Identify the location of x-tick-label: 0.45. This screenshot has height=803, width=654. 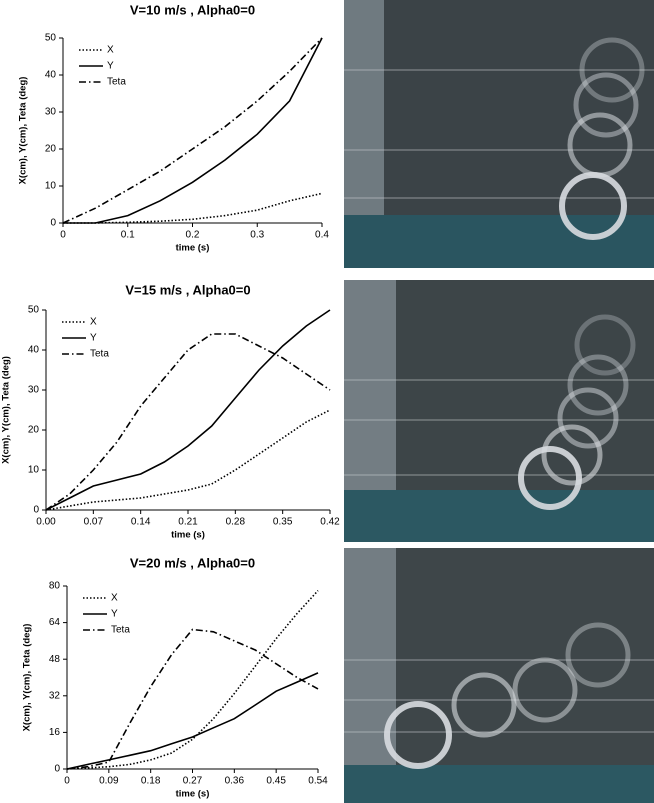
(276, 781).